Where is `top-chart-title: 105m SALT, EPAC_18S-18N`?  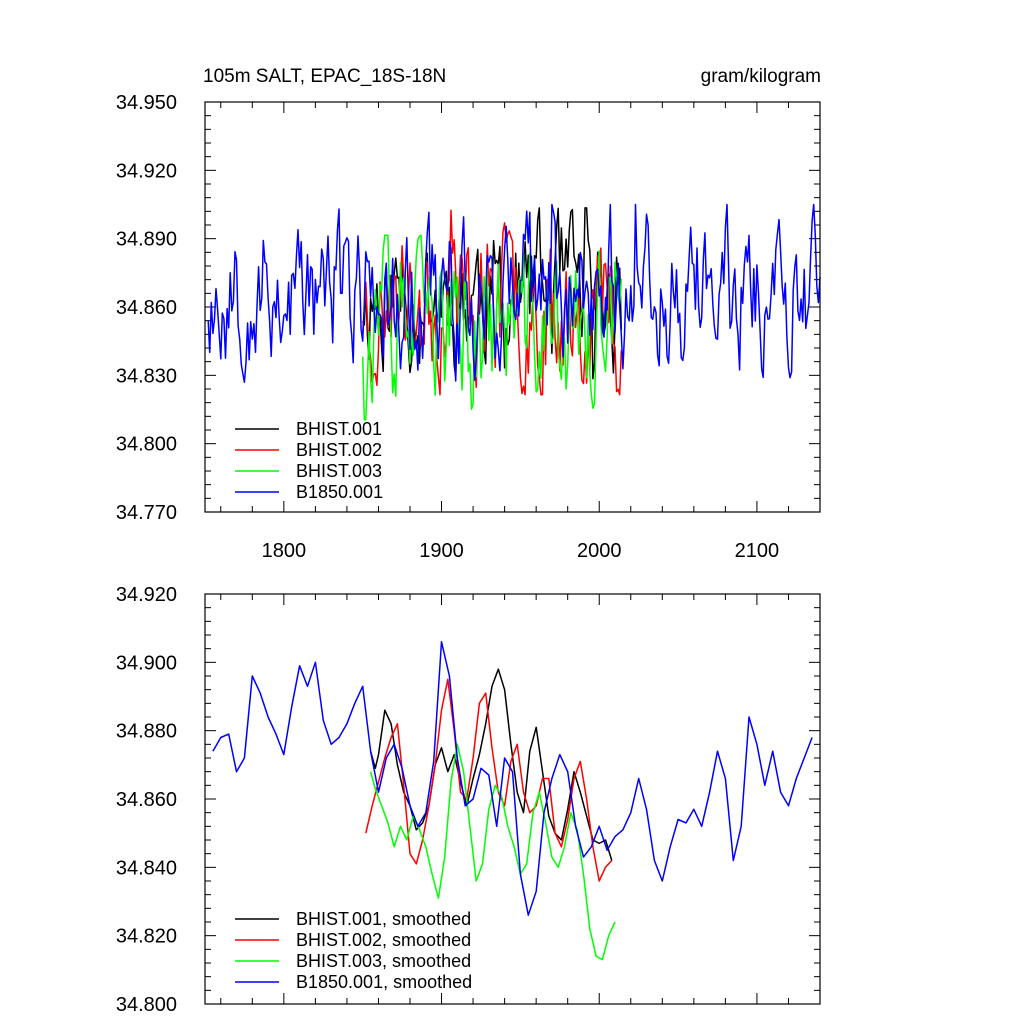 top-chart-title: 105m SALT, EPAC_18S-18N is located at coordinates (324, 76).